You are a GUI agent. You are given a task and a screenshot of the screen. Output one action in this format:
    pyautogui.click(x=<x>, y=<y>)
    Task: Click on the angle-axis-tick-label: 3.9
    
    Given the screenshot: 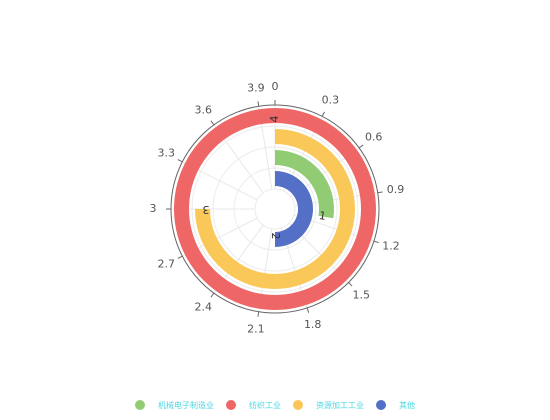 What is the action you would take?
    pyautogui.click(x=256, y=88)
    